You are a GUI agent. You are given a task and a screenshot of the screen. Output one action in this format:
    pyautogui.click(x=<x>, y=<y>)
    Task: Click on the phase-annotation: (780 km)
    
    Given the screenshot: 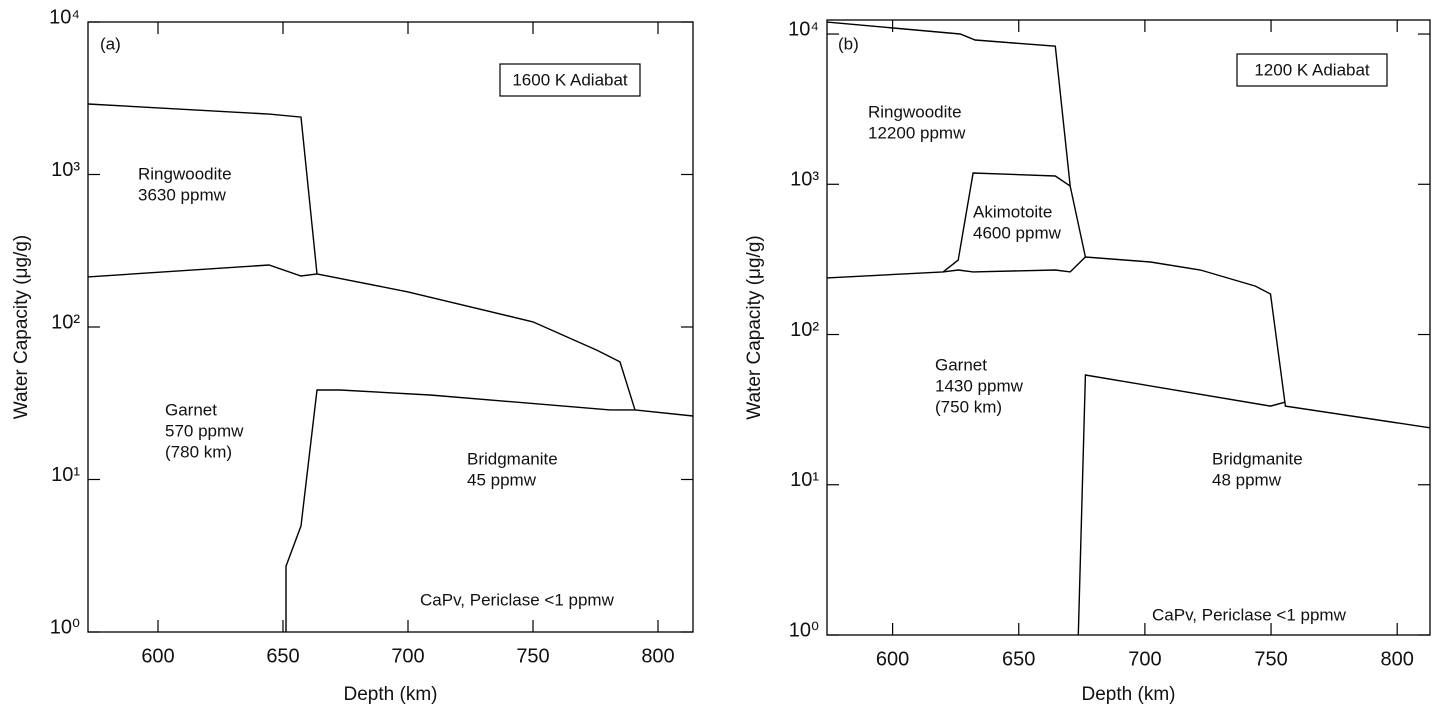 What is the action you would take?
    pyautogui.click(x=198, y=451)
    